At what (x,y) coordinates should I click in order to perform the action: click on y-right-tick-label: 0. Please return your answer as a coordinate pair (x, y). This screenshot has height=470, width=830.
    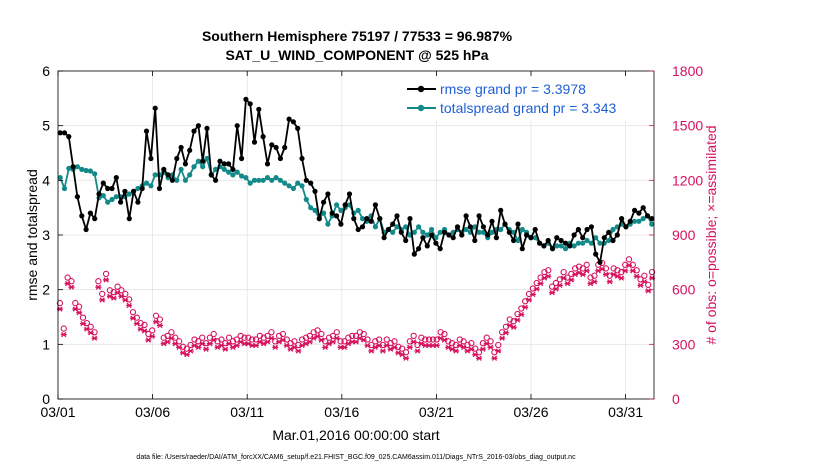
    Looking at the image, I should click on (676, 399).